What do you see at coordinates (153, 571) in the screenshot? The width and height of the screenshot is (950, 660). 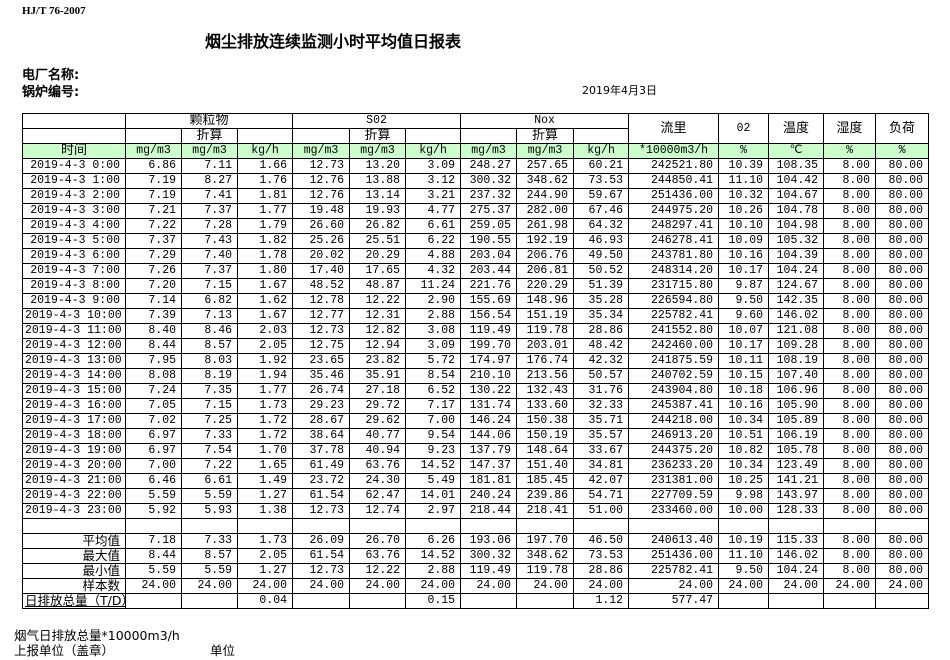 I see `value-cell: 5.59` at bounding box center [153, 571].